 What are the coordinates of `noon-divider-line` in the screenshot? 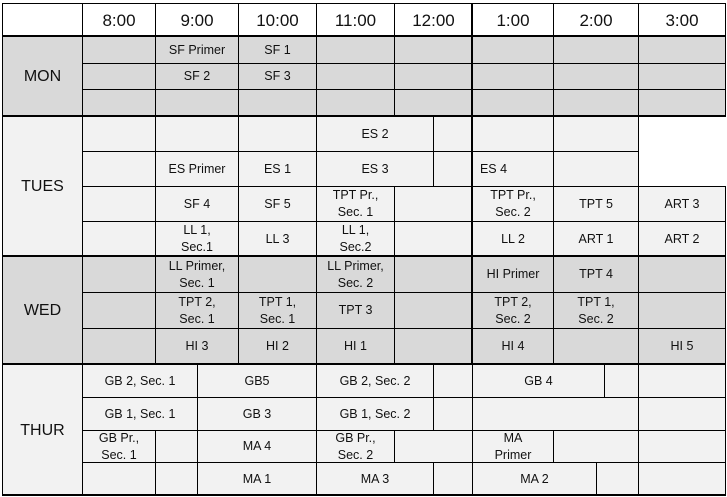 It's located at (472, 183).